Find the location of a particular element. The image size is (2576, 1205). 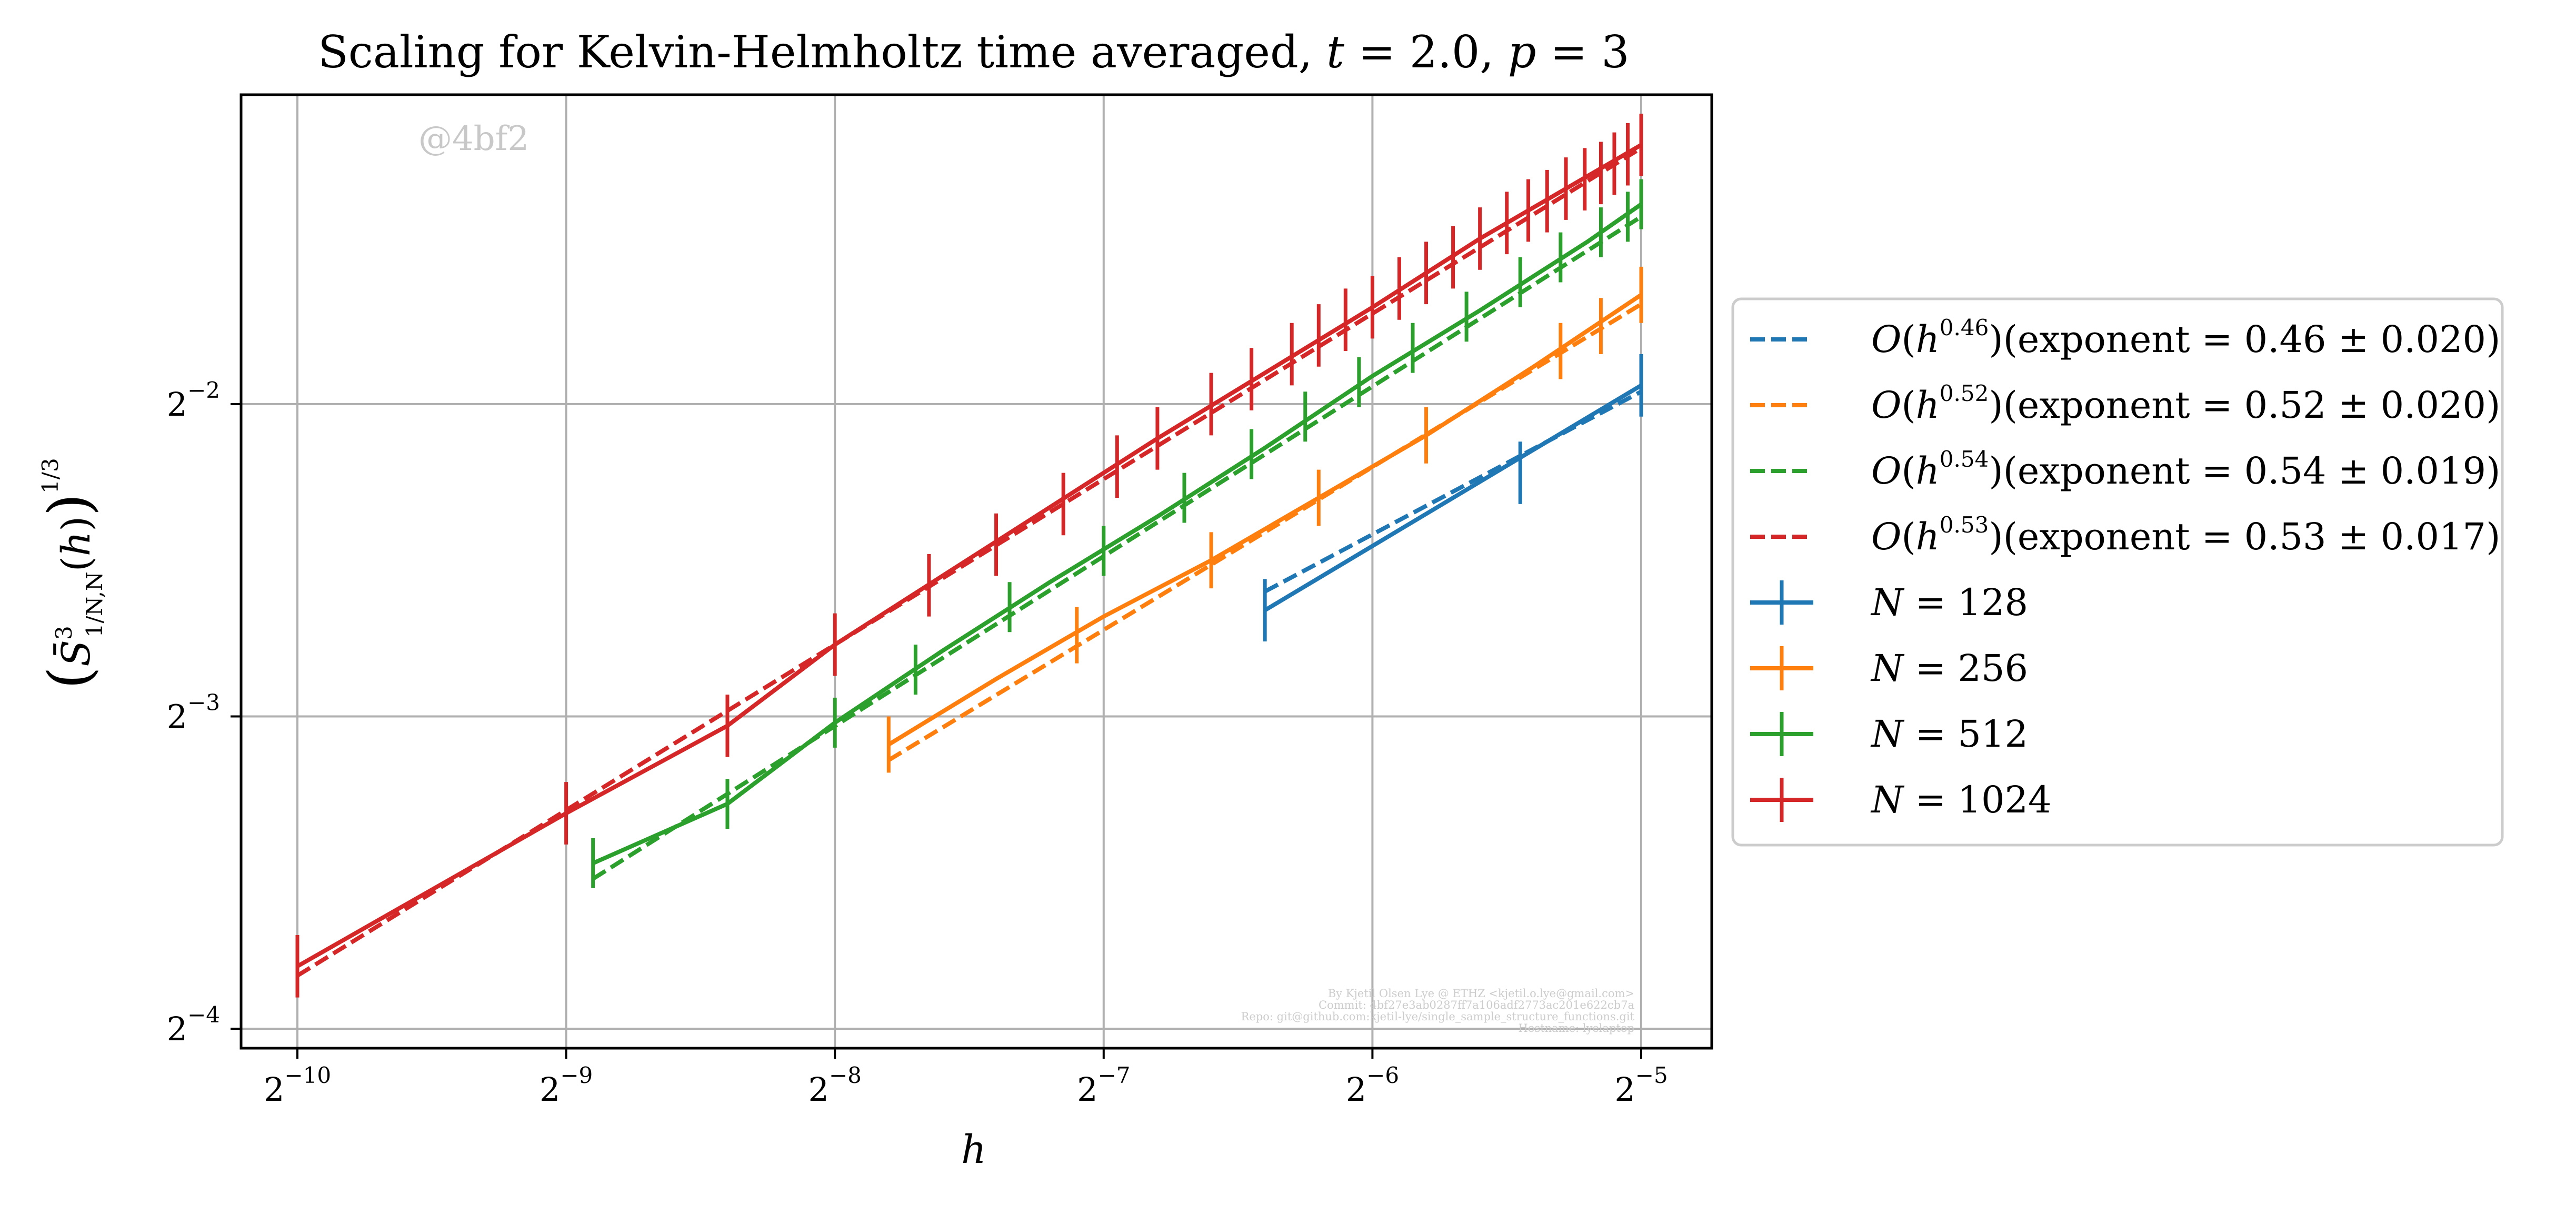

y-axis-label: (S̄3 1/N,N(h))1/3 is located at coordinates (71, 573).